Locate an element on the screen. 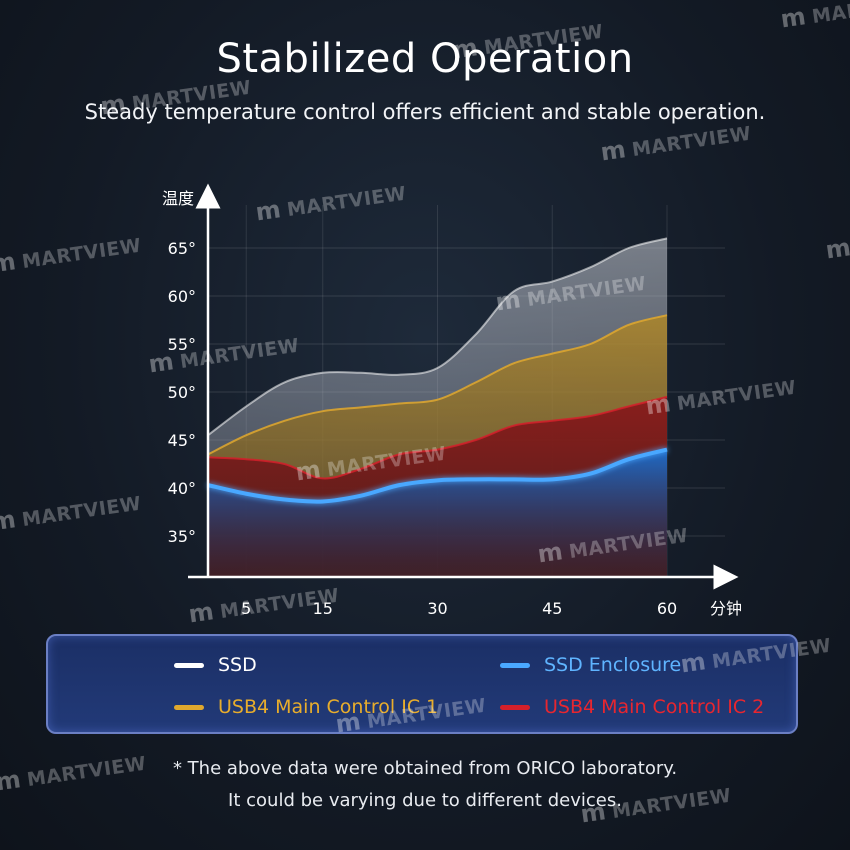 This screenshot has width=850, height=850. y-tick-label: 65° is located at coordinates (182, 248).